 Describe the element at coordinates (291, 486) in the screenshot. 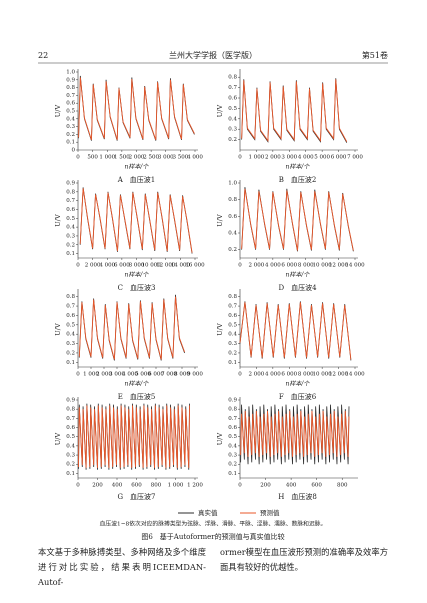

I see `x-tick-label: 400` at that location.